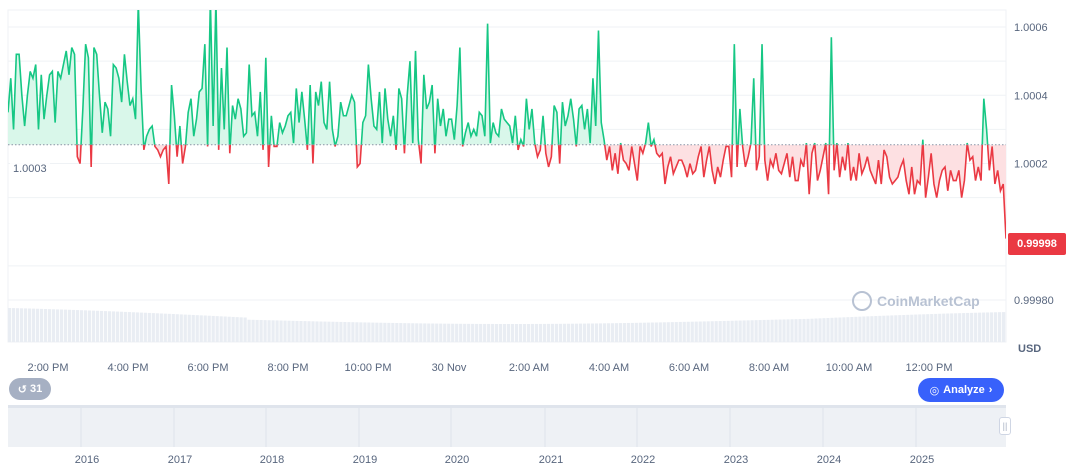 The width and height of the screenshot is (1072, 470). I want to click on navigator-year-label: 2022, so click(643, 460).